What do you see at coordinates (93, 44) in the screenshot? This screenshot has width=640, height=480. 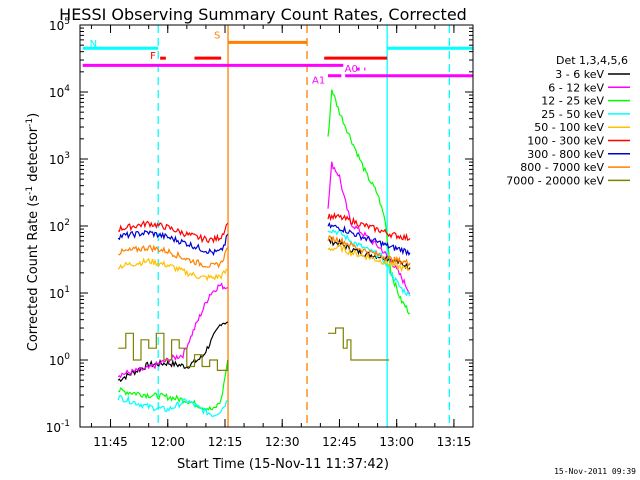 I see `flag-label-n: N` at bounding box center [93, 44].